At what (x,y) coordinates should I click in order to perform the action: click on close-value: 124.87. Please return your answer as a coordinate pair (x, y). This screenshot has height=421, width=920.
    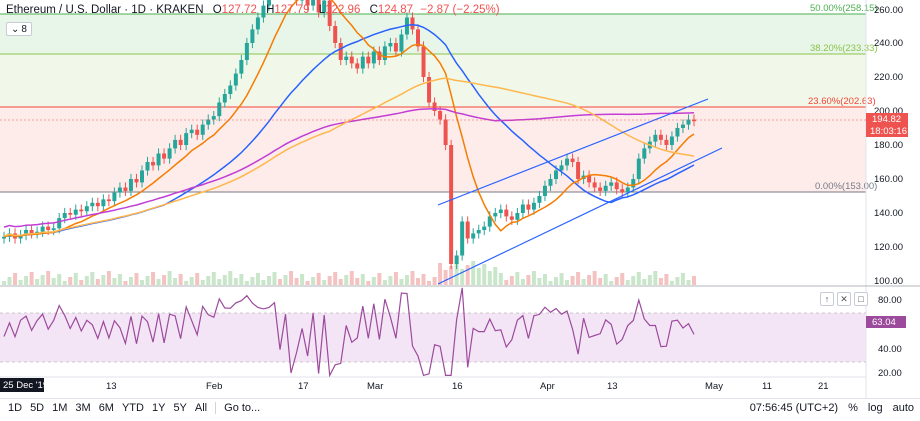
    Looking at the image, I should click on (395, 10).